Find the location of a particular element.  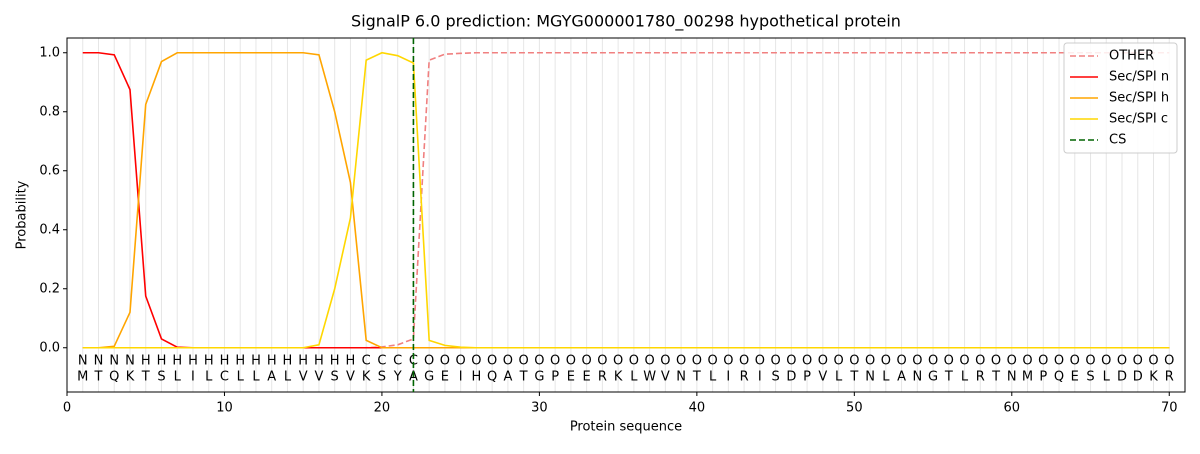

residue-label: I is located at coordinates (193, 377).